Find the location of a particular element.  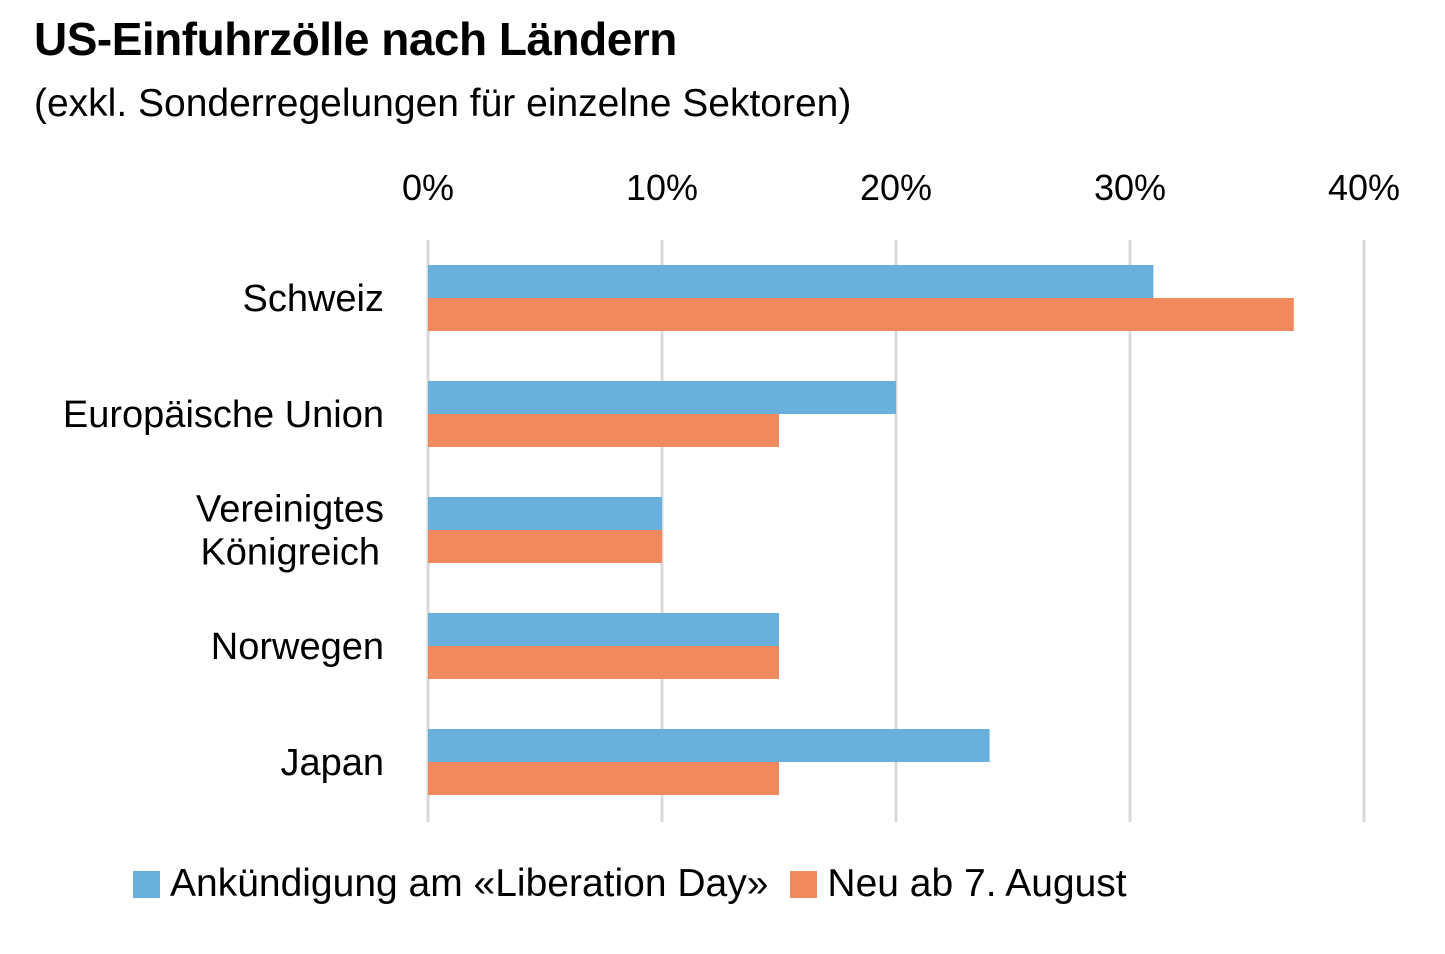

category-label: Königreich is located at coordinates (290, 553).